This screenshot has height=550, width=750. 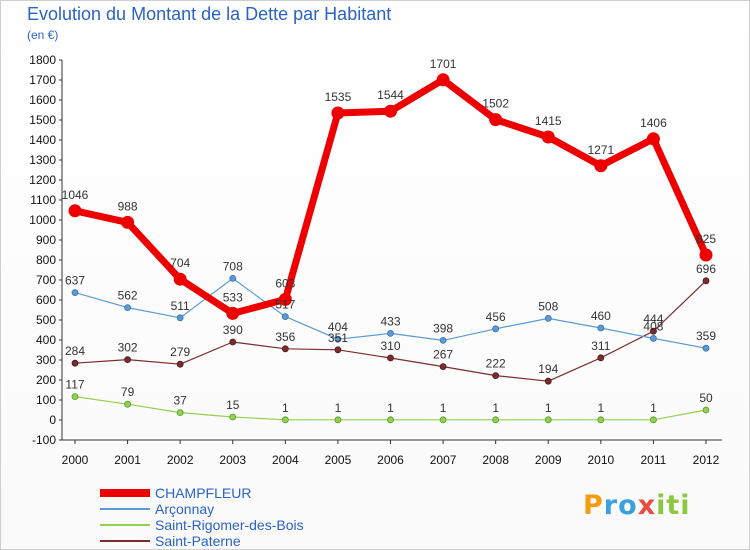 I want to click on data-label: 15, so click(x=233, y=405).